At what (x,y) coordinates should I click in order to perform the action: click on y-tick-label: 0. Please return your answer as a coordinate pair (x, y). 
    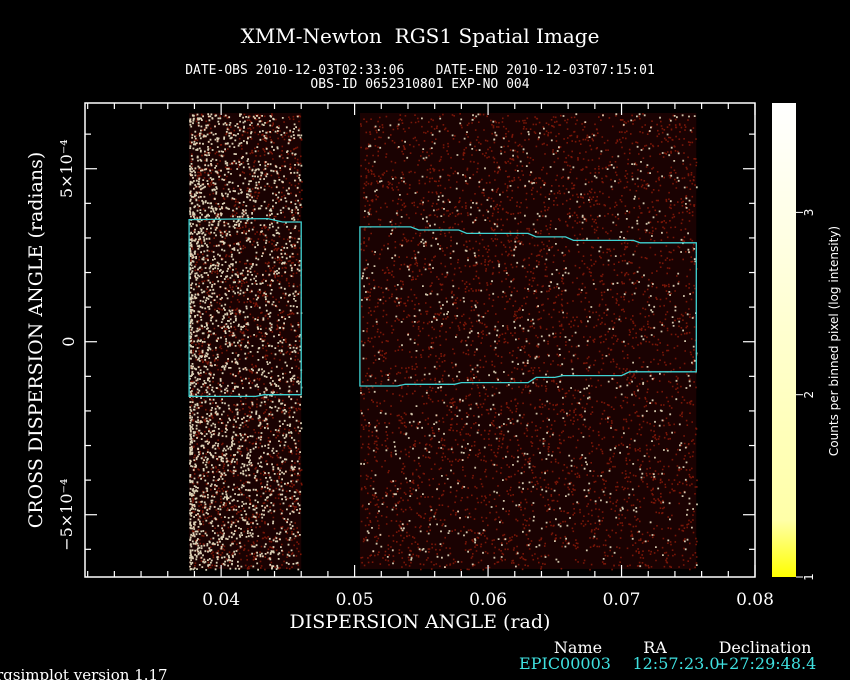
    Looking at the image, I should click on (68, 342).